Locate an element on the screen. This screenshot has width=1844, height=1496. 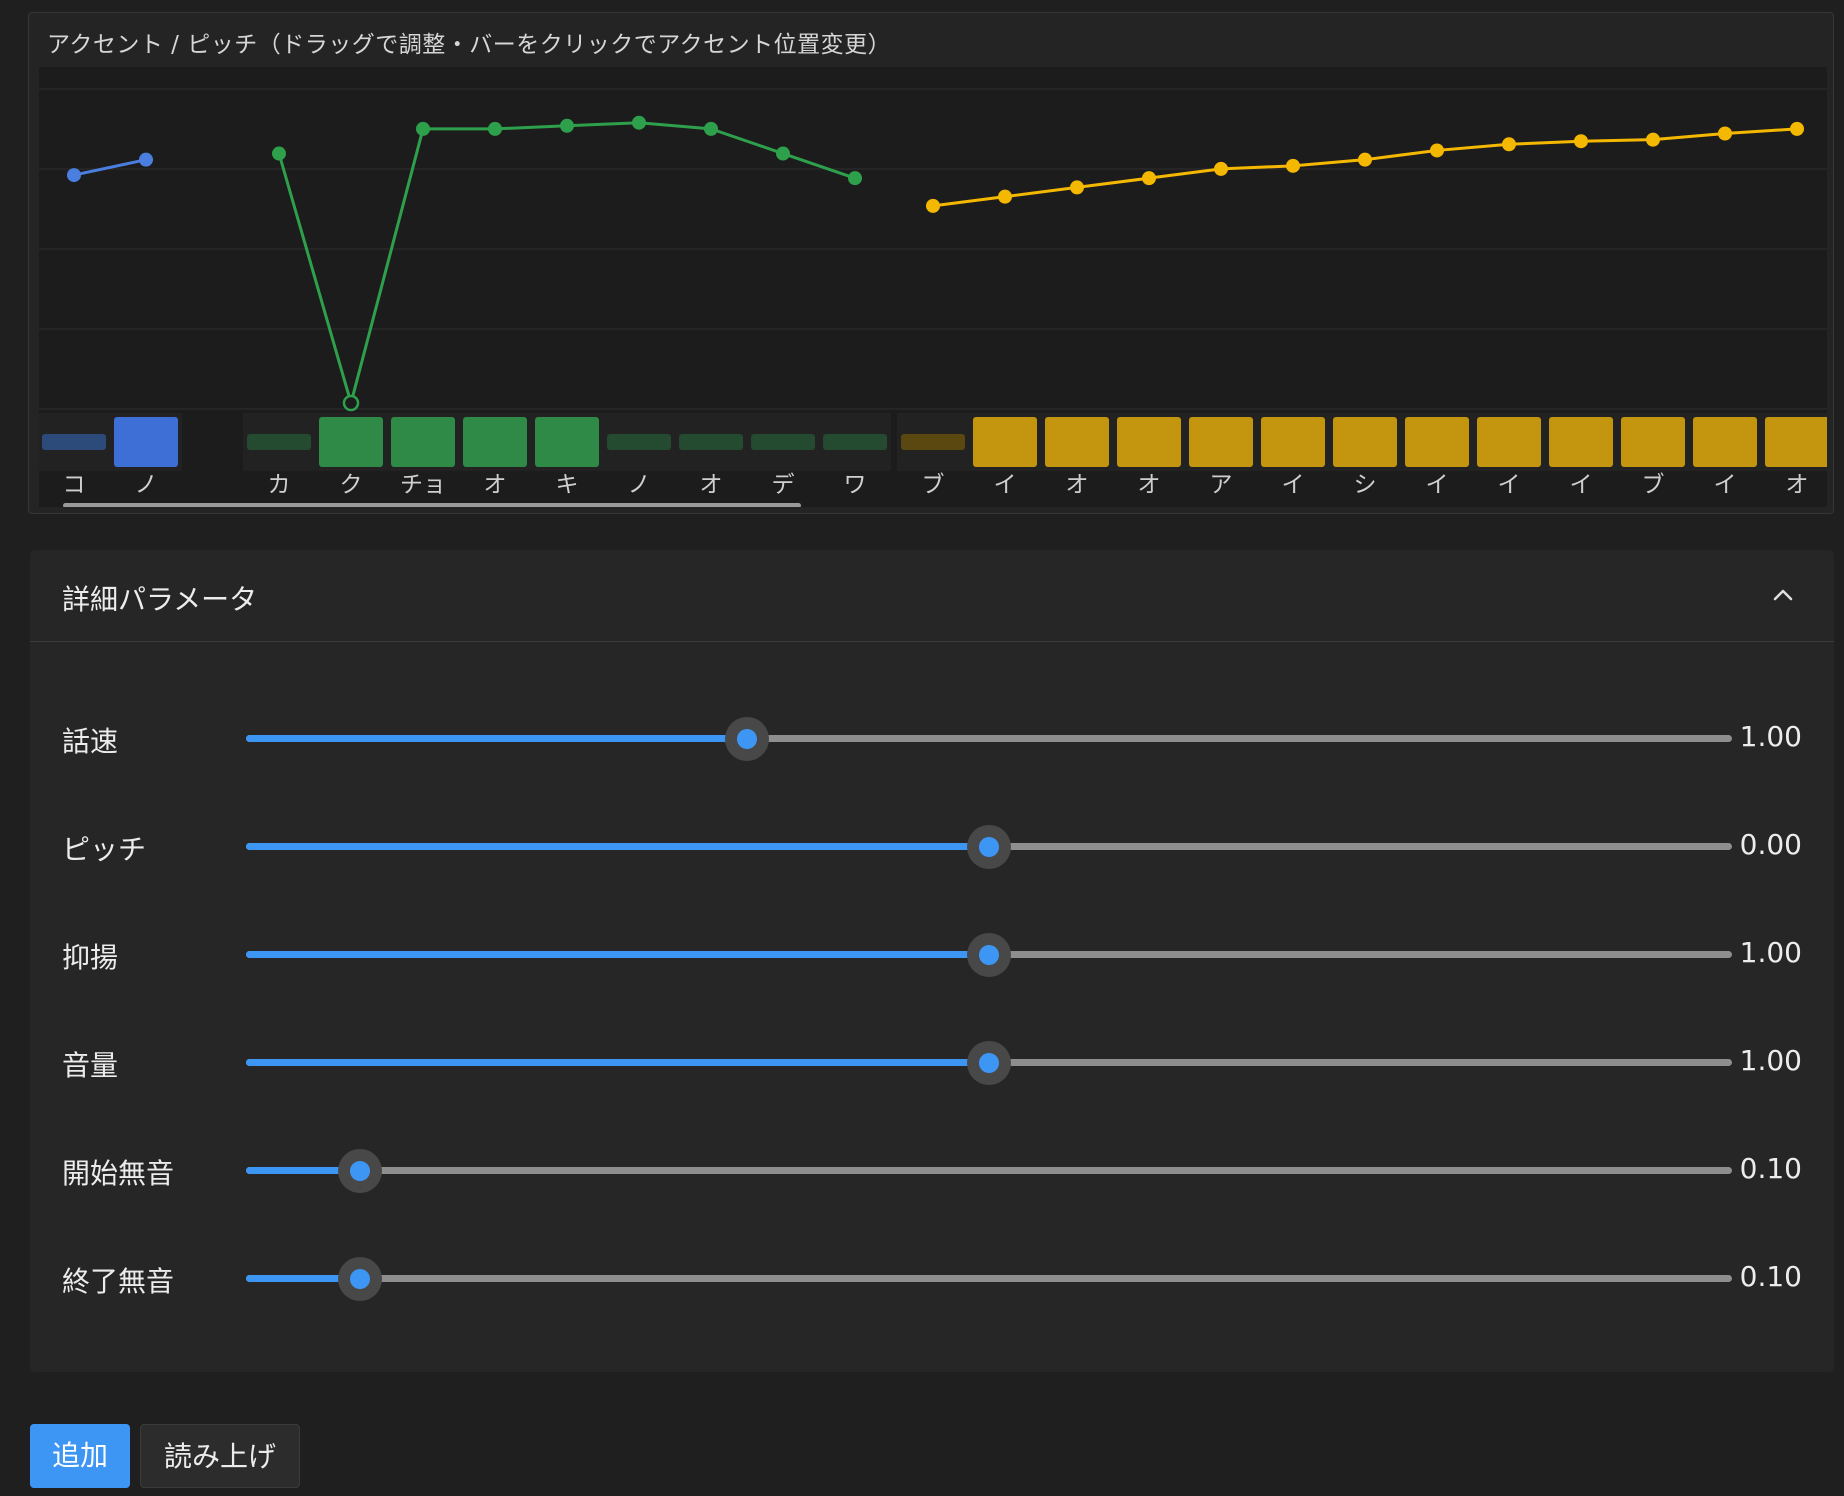
slider-row-post-silence: 終了無音 0.10 is located at coordinates (932, 1278).